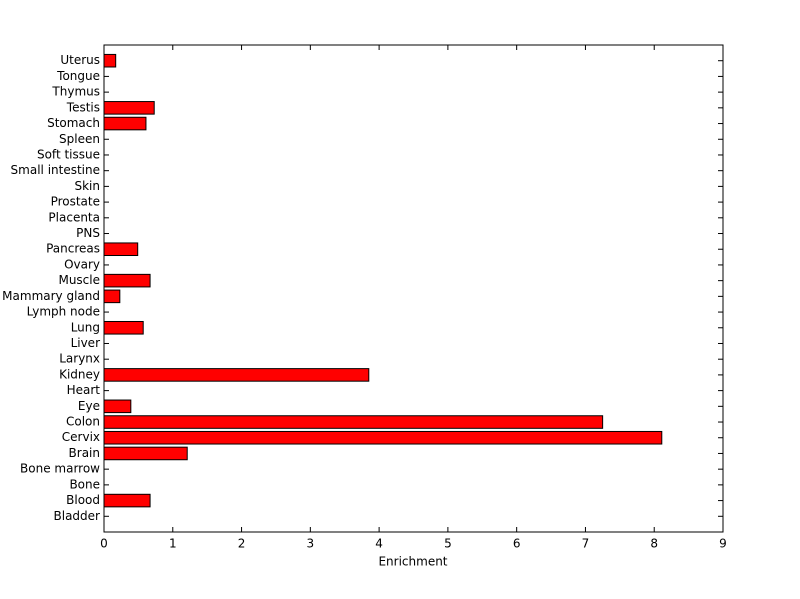  Describe the element at coordinates (173, 544) in the screenshot. I see `x-tick-label: 1` at that location.